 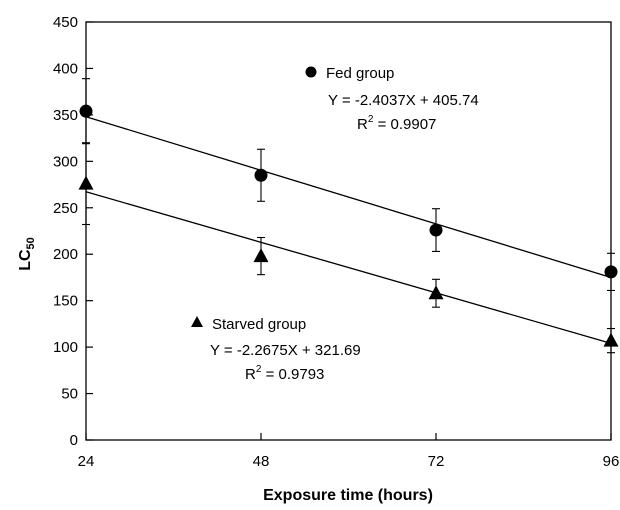 What do you see at coordinates (69, 394) in the screenshot?
I see `y-tick-label: 50` at bounding box center [69, 394].